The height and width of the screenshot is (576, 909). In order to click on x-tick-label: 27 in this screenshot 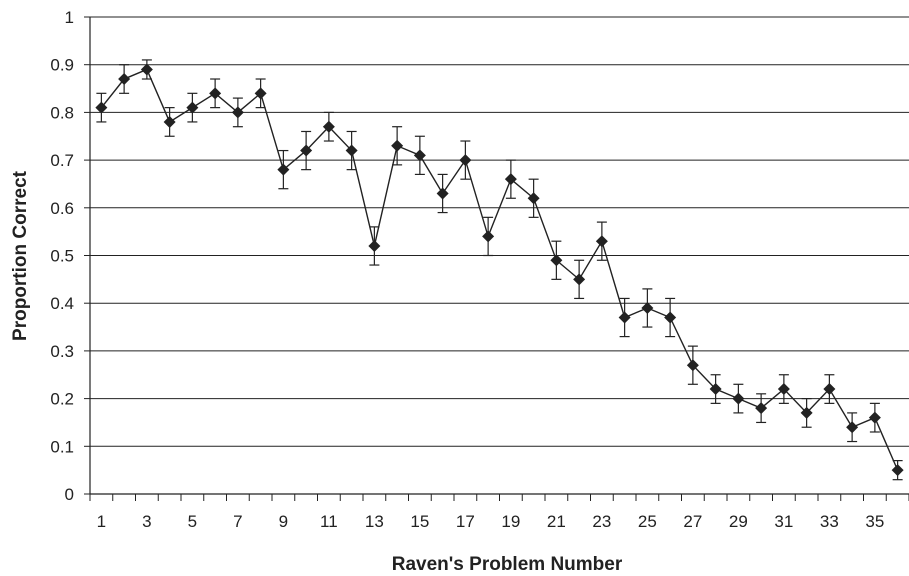, I will do `click(692, 521)`.